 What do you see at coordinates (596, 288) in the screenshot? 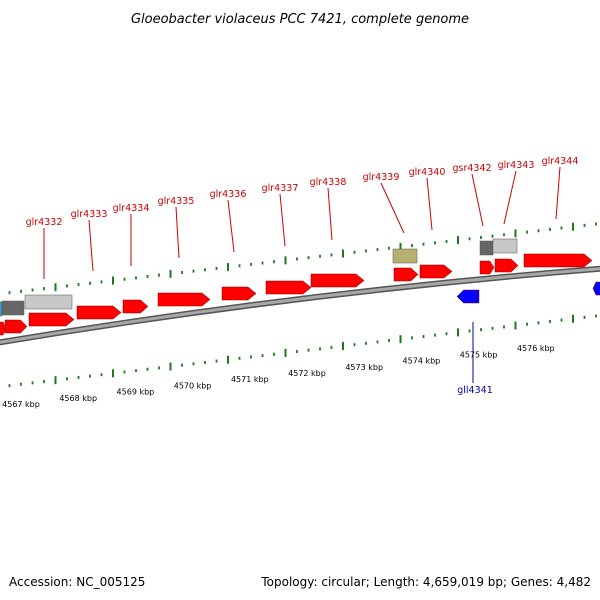
I see `gene-arrow-partial-right` at bounding box center [596, 288].